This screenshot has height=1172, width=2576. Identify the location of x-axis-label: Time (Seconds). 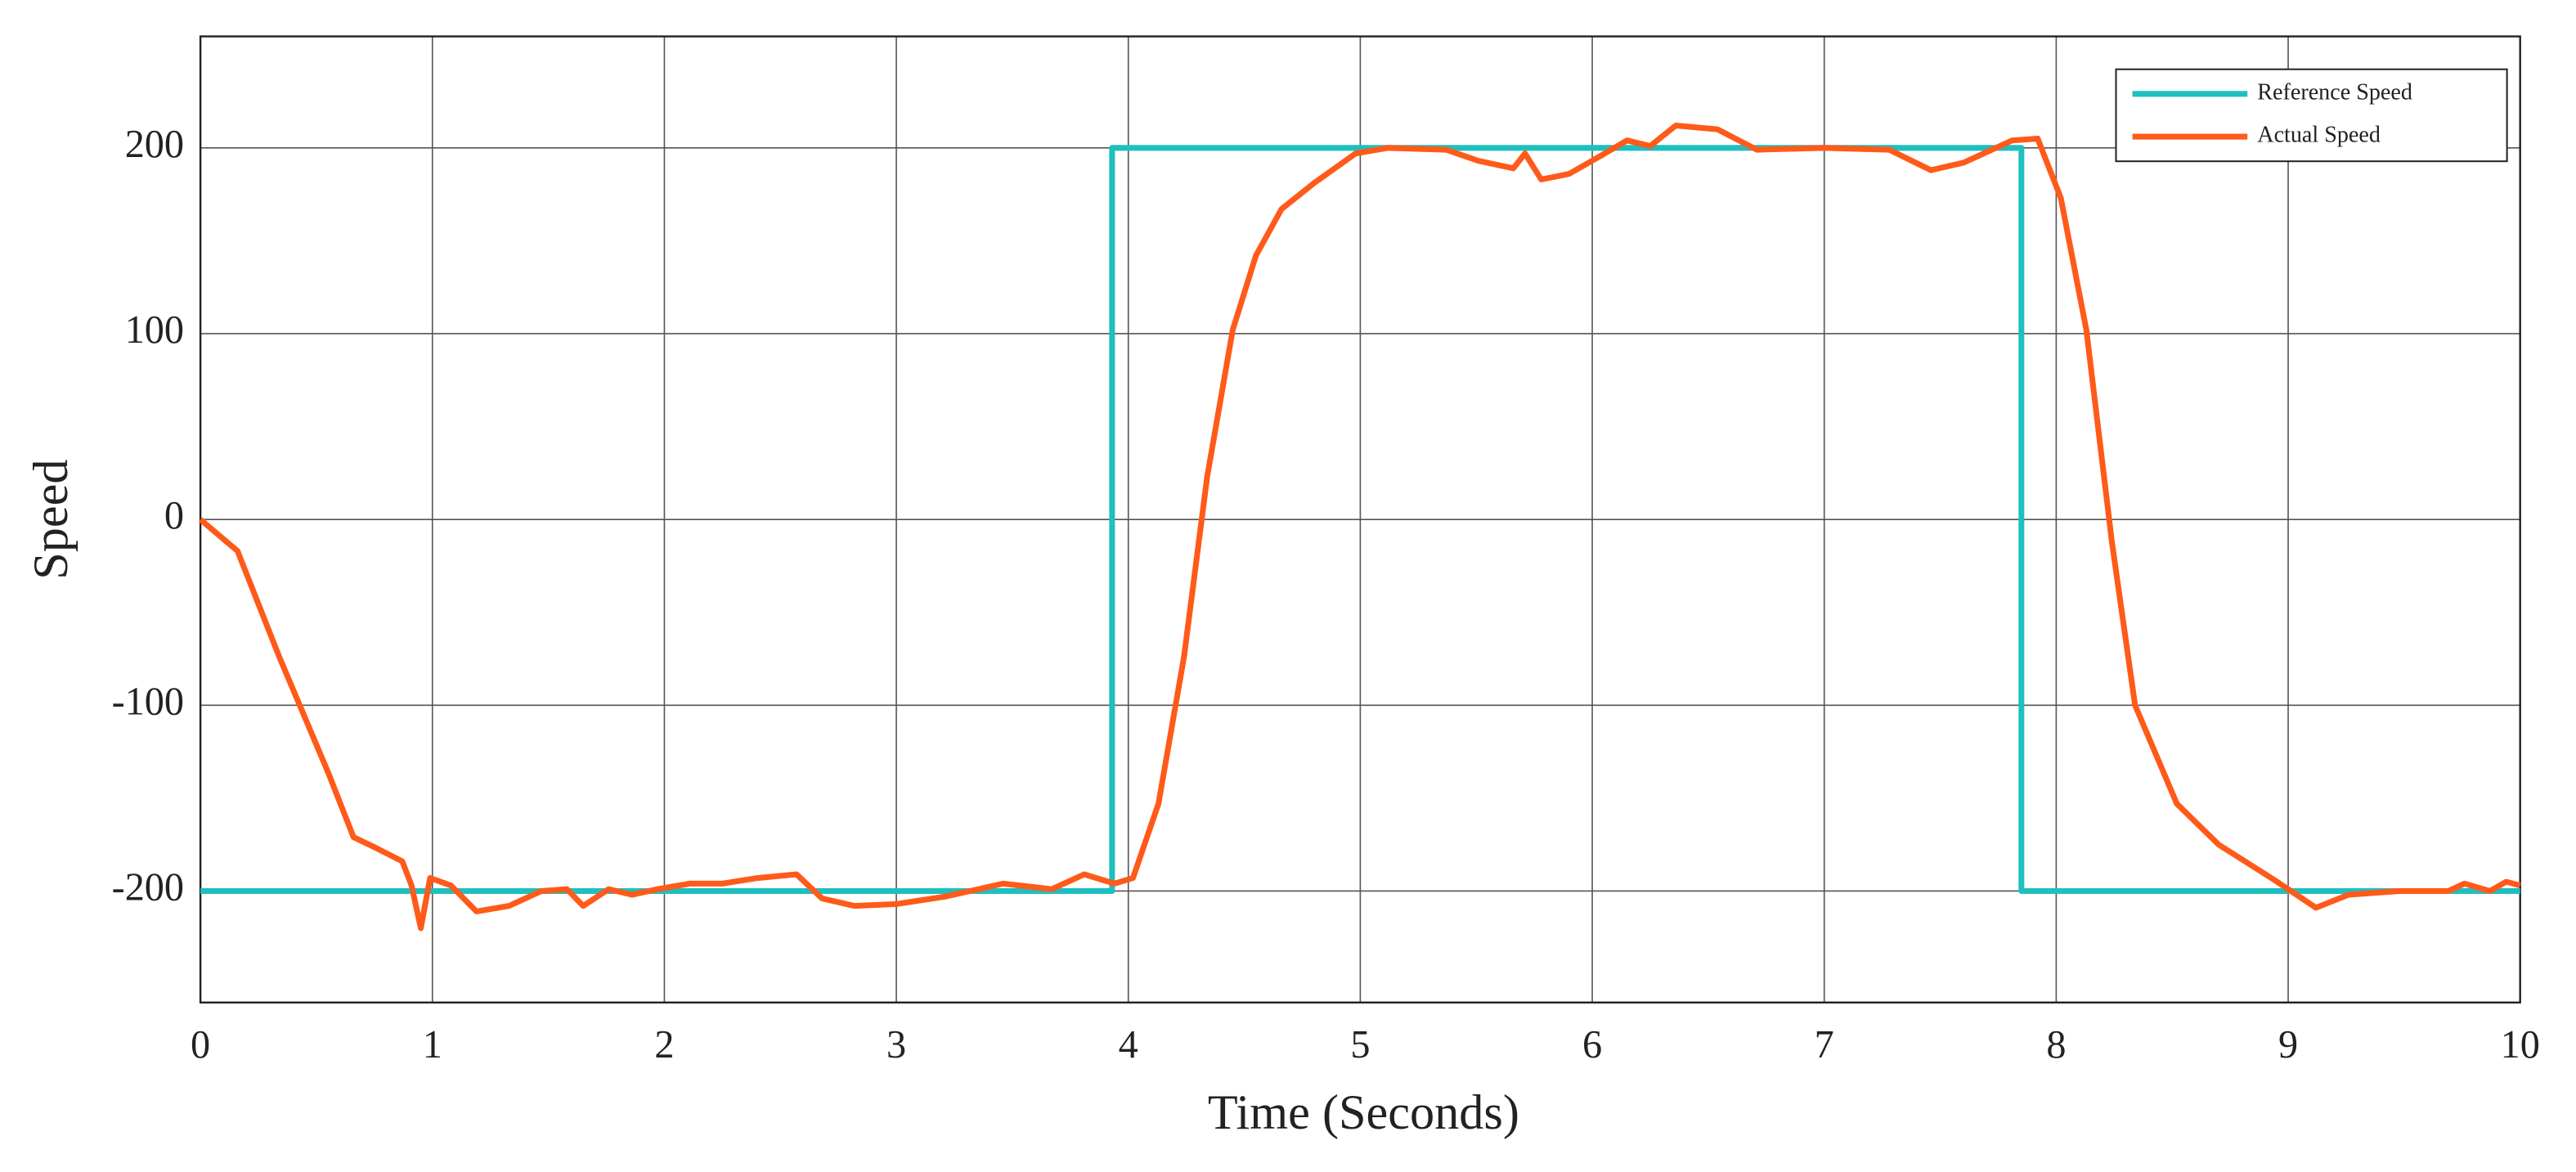
(1364, 1112).